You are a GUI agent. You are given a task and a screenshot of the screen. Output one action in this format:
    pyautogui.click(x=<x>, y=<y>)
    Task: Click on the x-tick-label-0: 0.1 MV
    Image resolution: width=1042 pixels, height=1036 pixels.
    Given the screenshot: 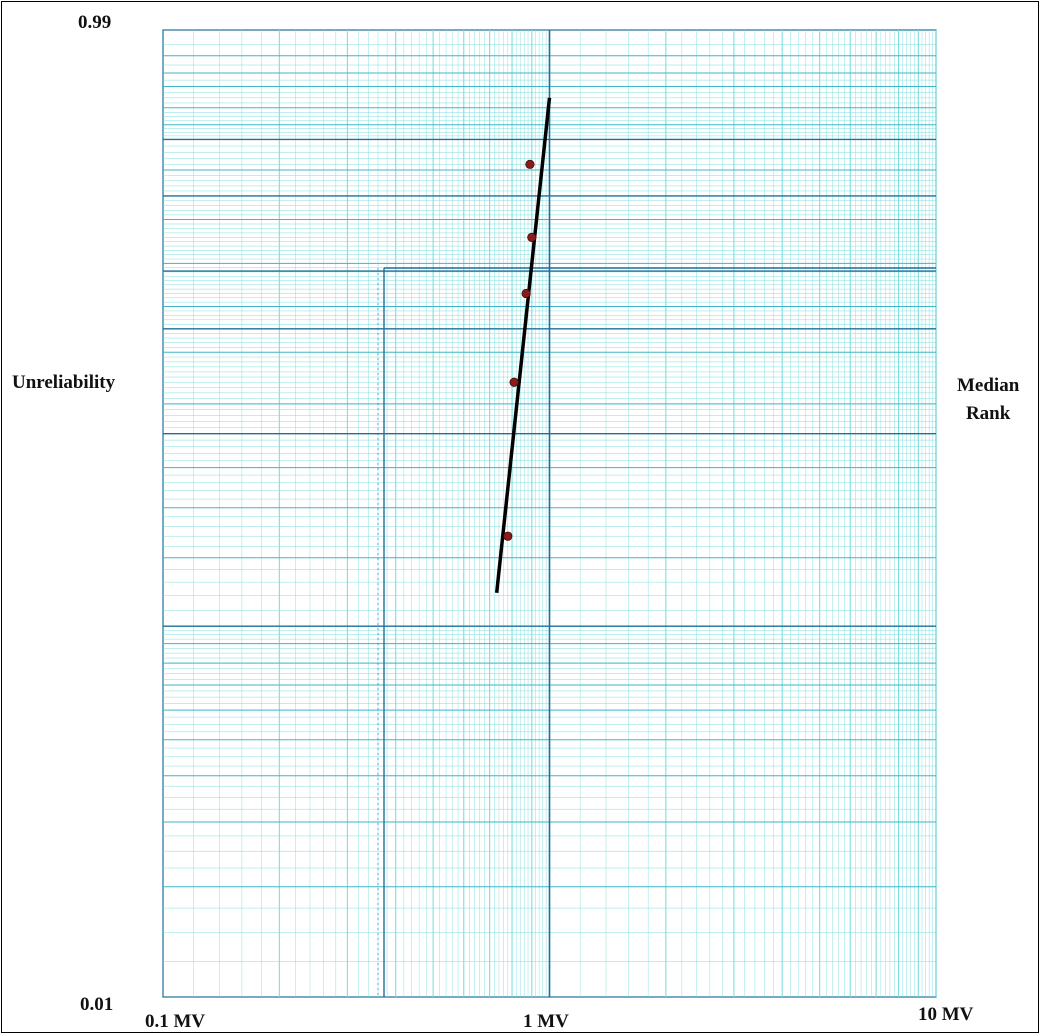 What is the action you would take?
    pyautogui.click(x=175, y=1021)
    